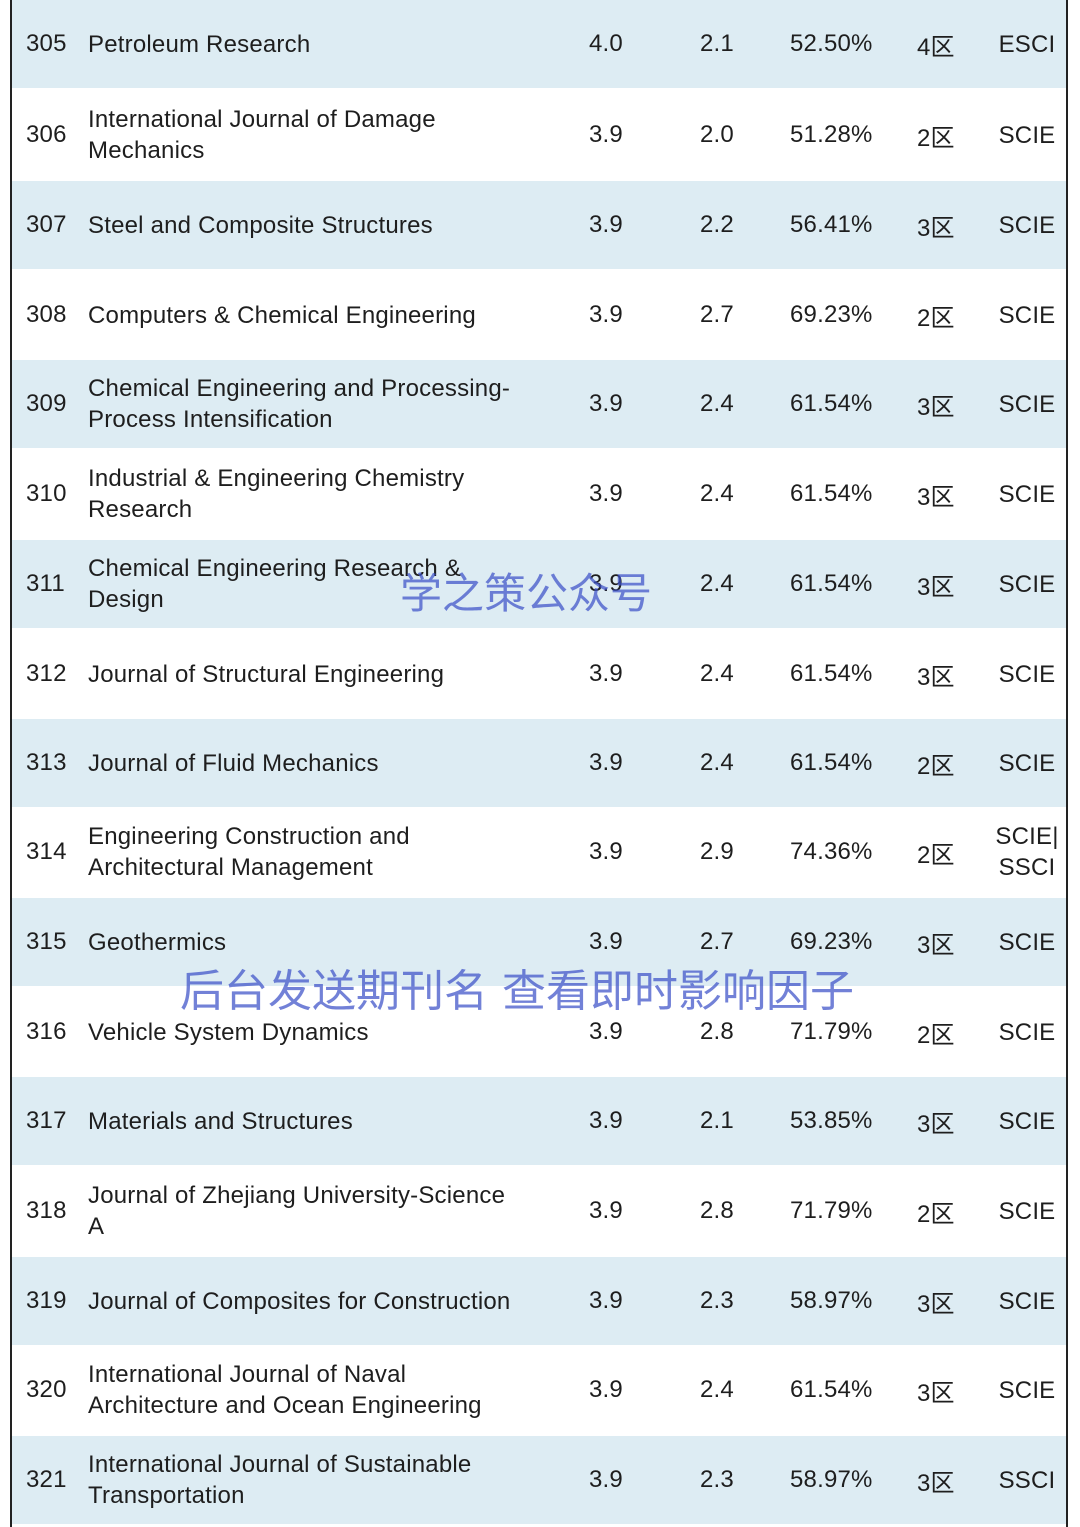 This screenshot has width=1080, height=1527. Describe the element at coordinates (831, 134) in the screenshot. I see `percentile-cell: 51.28%` at that location.